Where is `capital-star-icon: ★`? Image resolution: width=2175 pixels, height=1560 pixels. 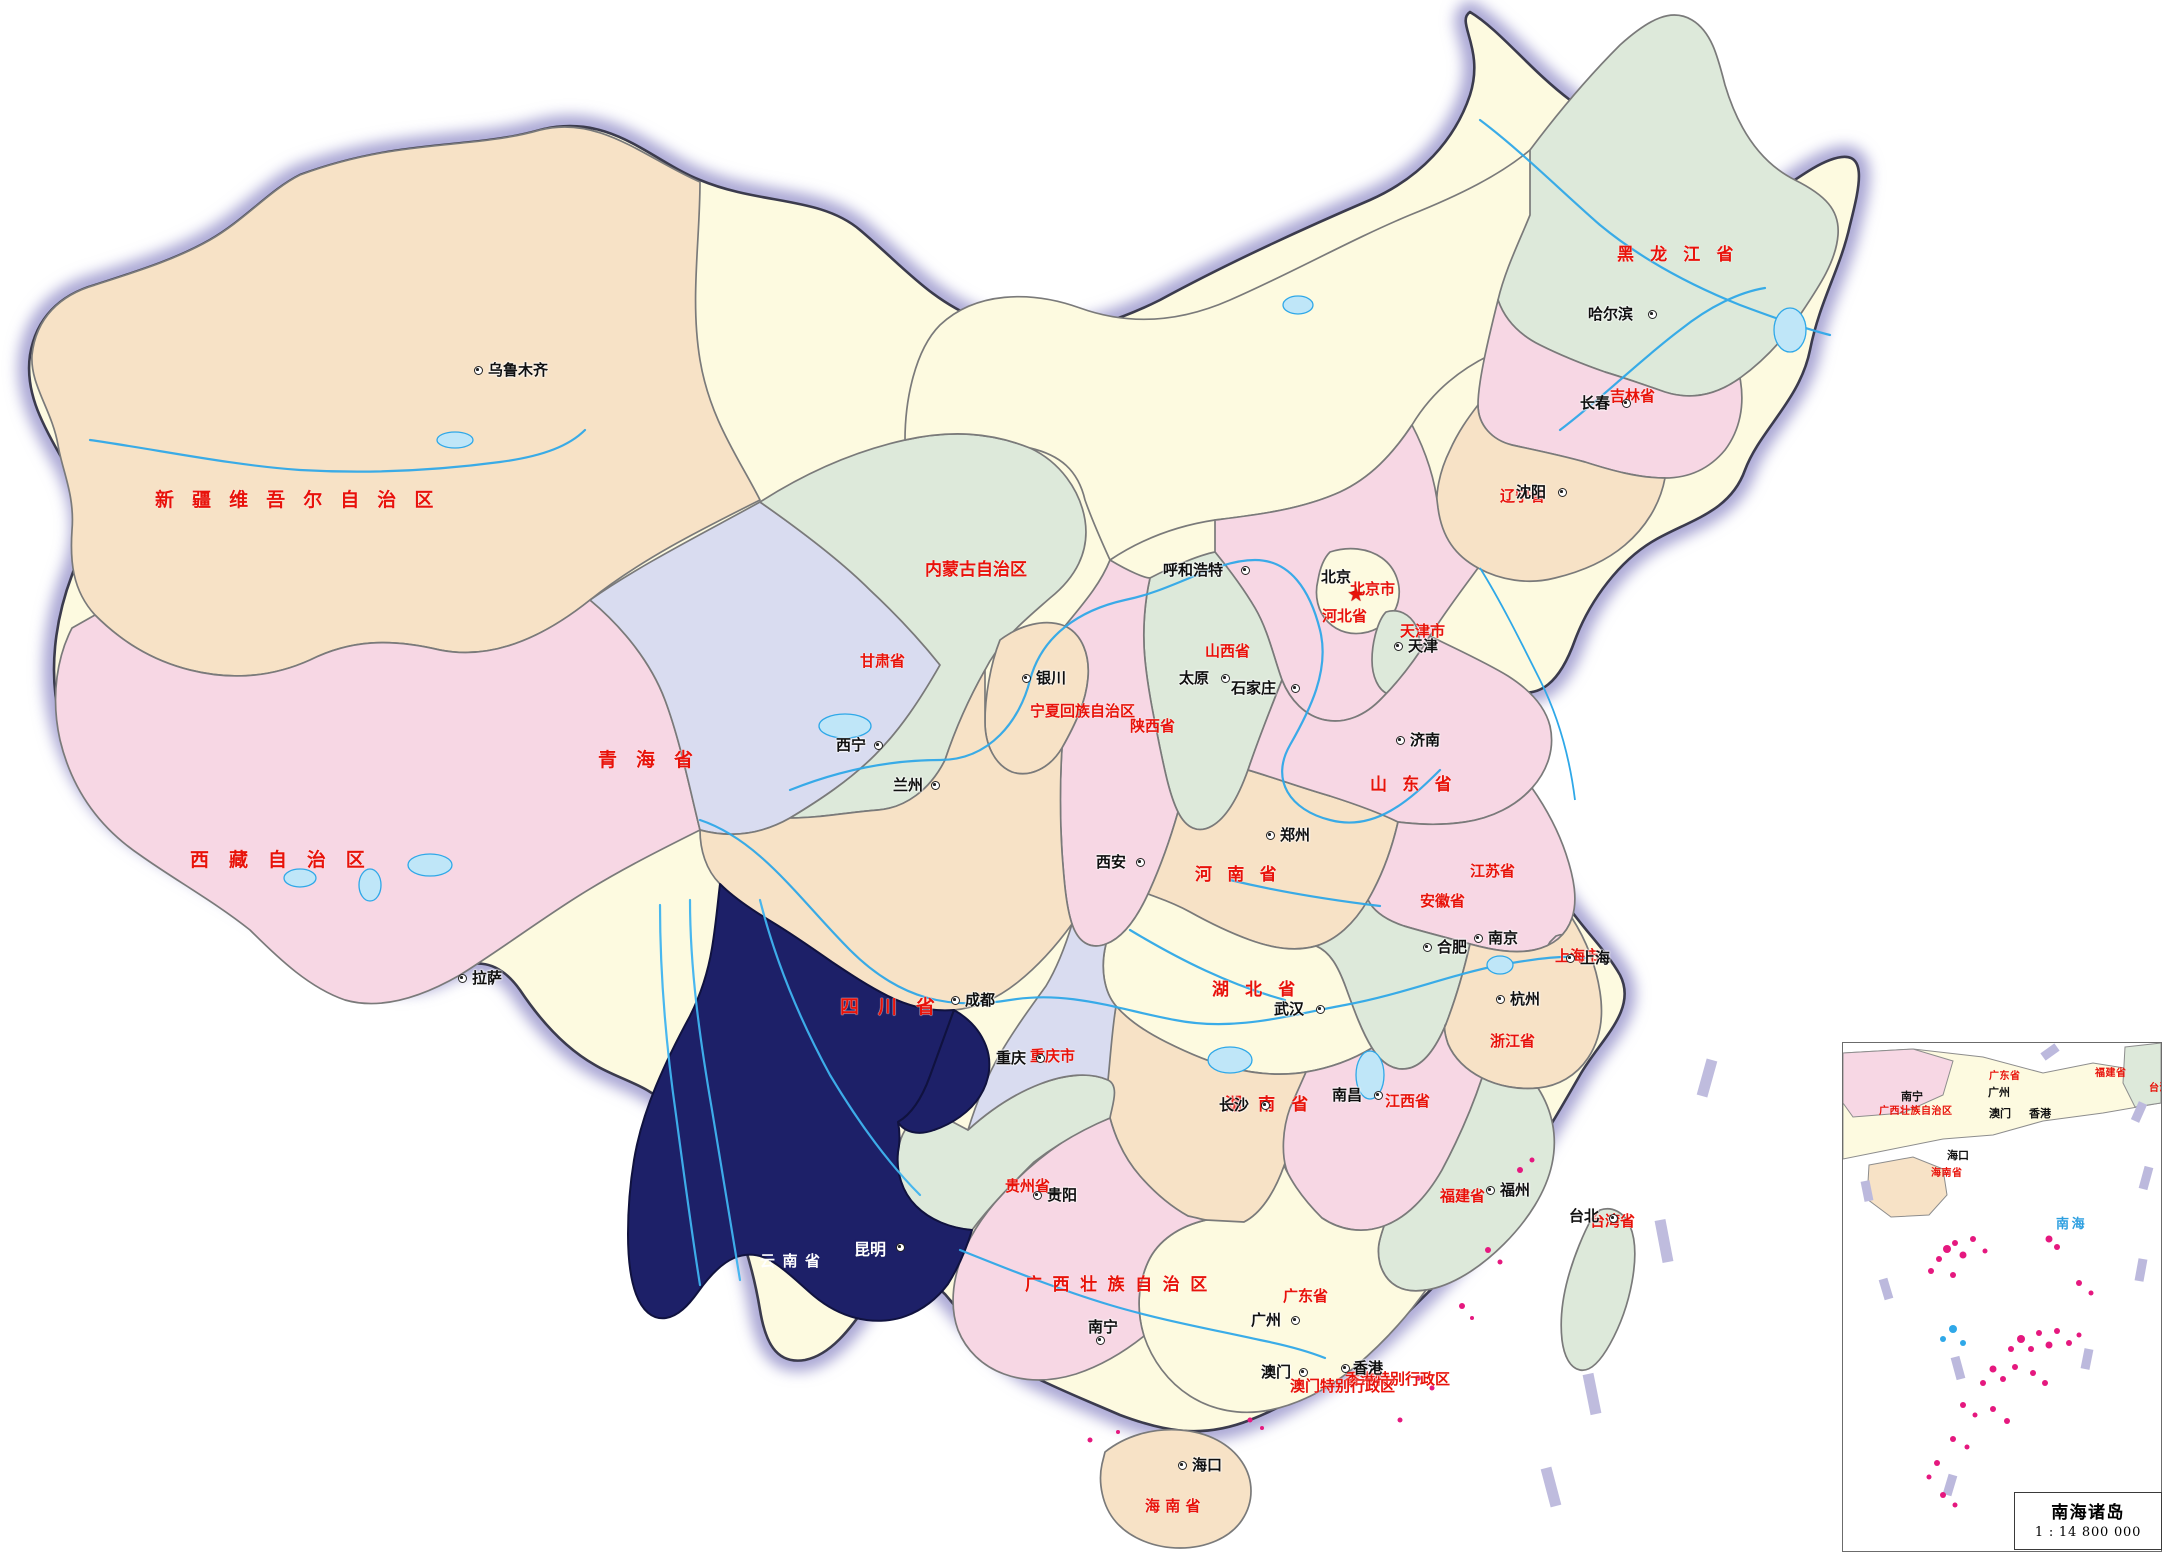 capital-star-icon: ★ is located at coordinates (1356, 594).